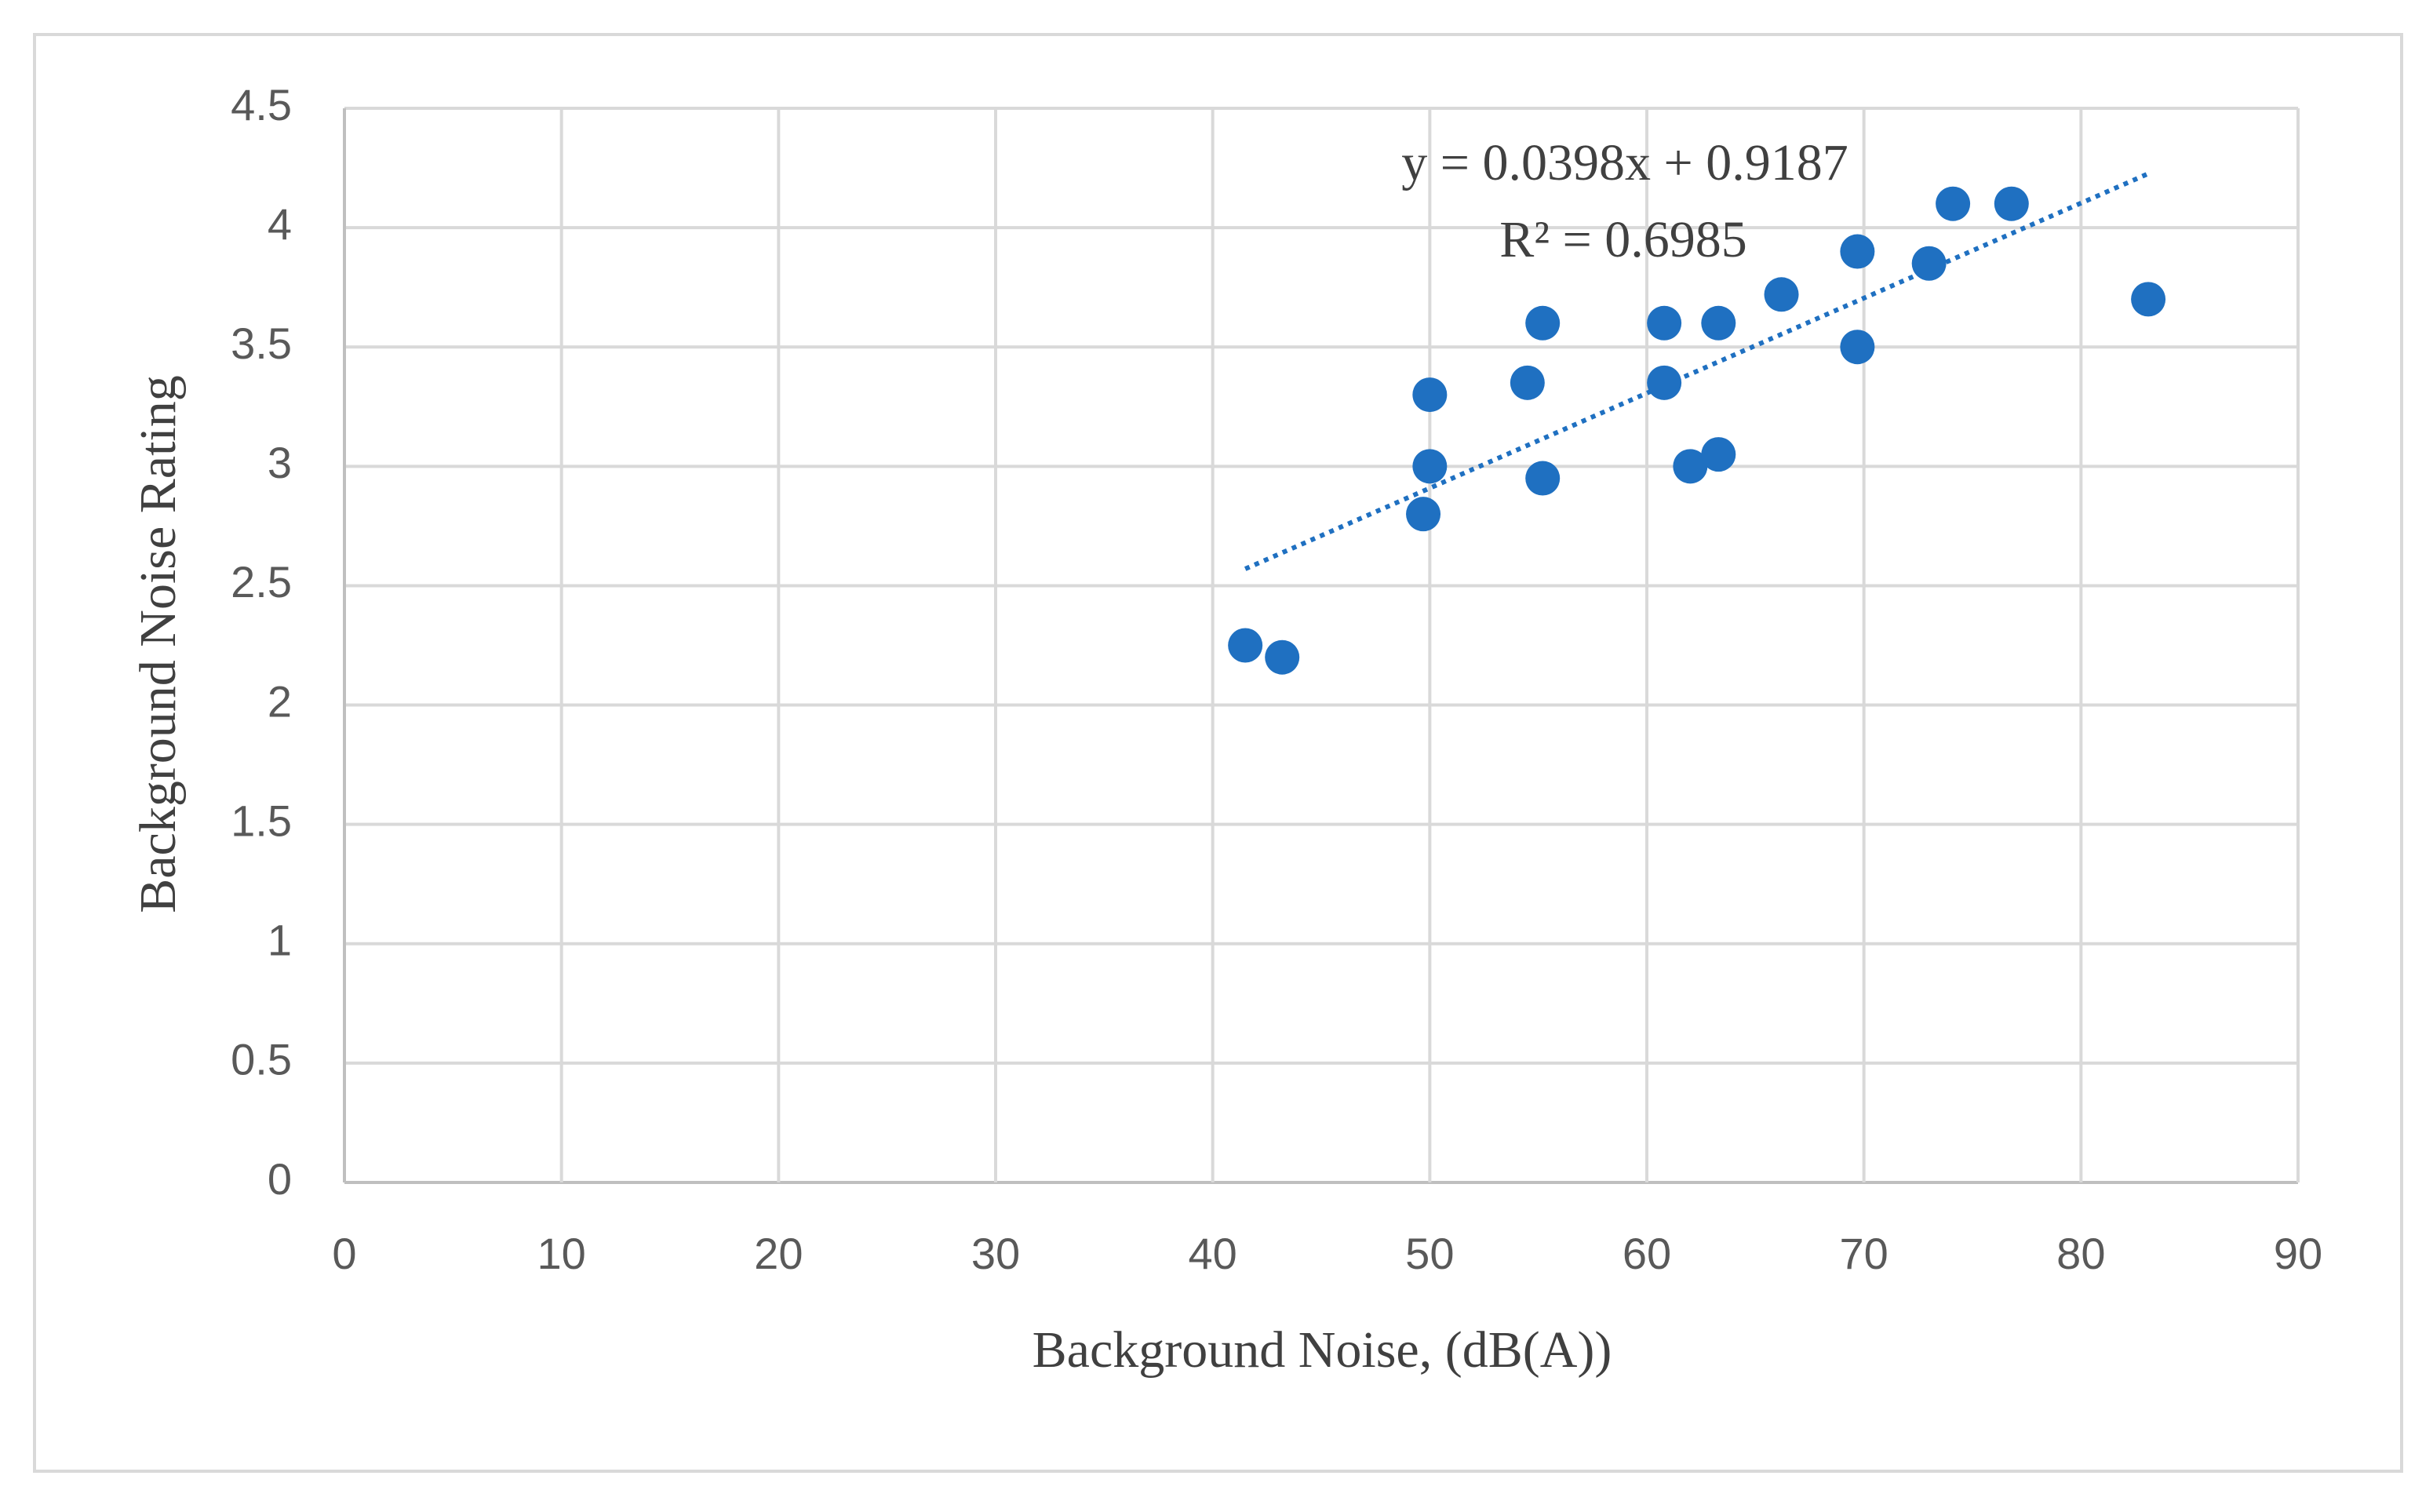  Describe the element at coordinates (261, 1060) in the screenshot. I see `y-tick-label: 0.5` at that location.